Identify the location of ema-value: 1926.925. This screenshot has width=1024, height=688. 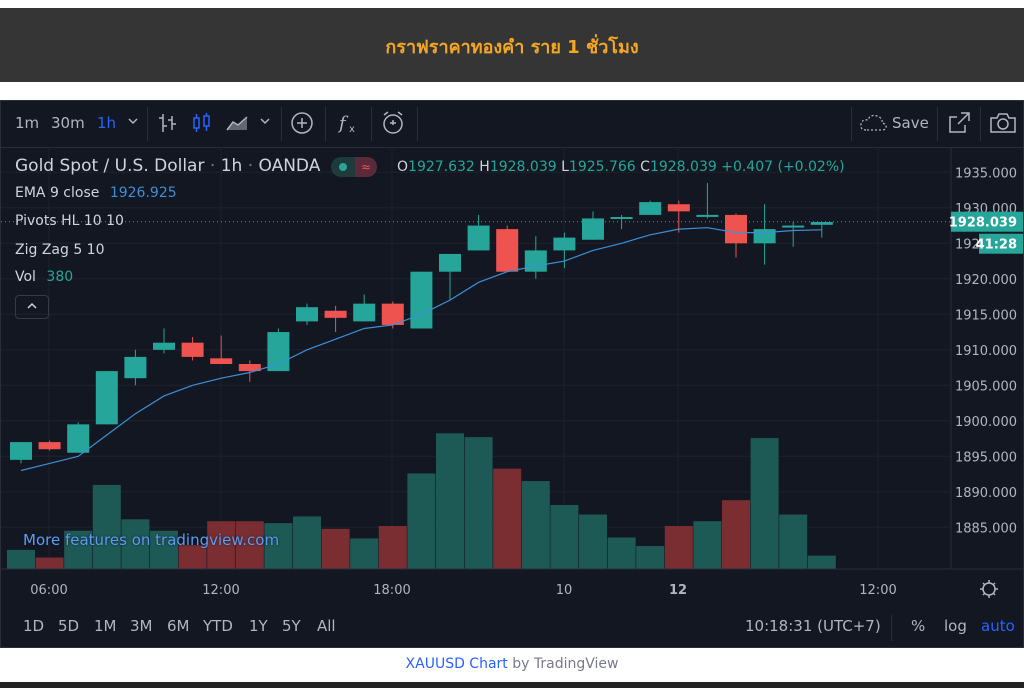
(143, 193).